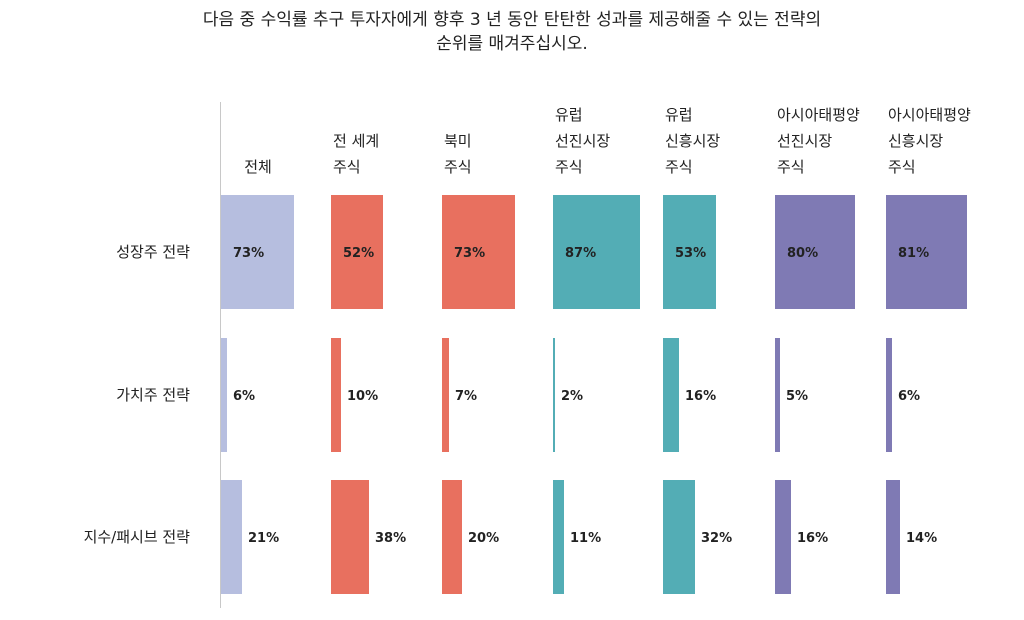 This screenshot has height=620, width=1024. Describe the element at coordinates (913, 253) in the screenshot. I see `data-label: 81%` at that location.